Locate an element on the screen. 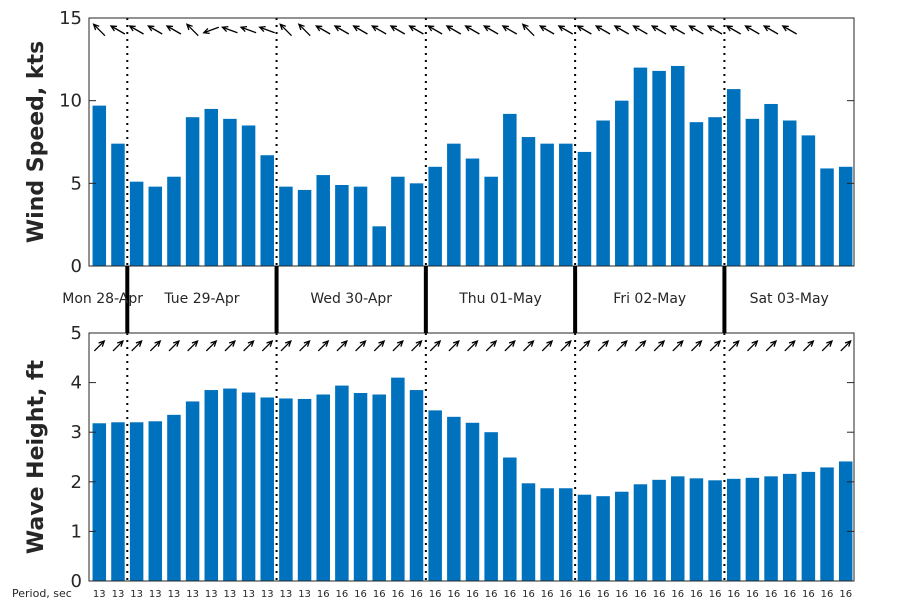 The height and width of the screenshot is (604, 900). day-label: Wed 30-Apr is located at coordinates (351, 299).